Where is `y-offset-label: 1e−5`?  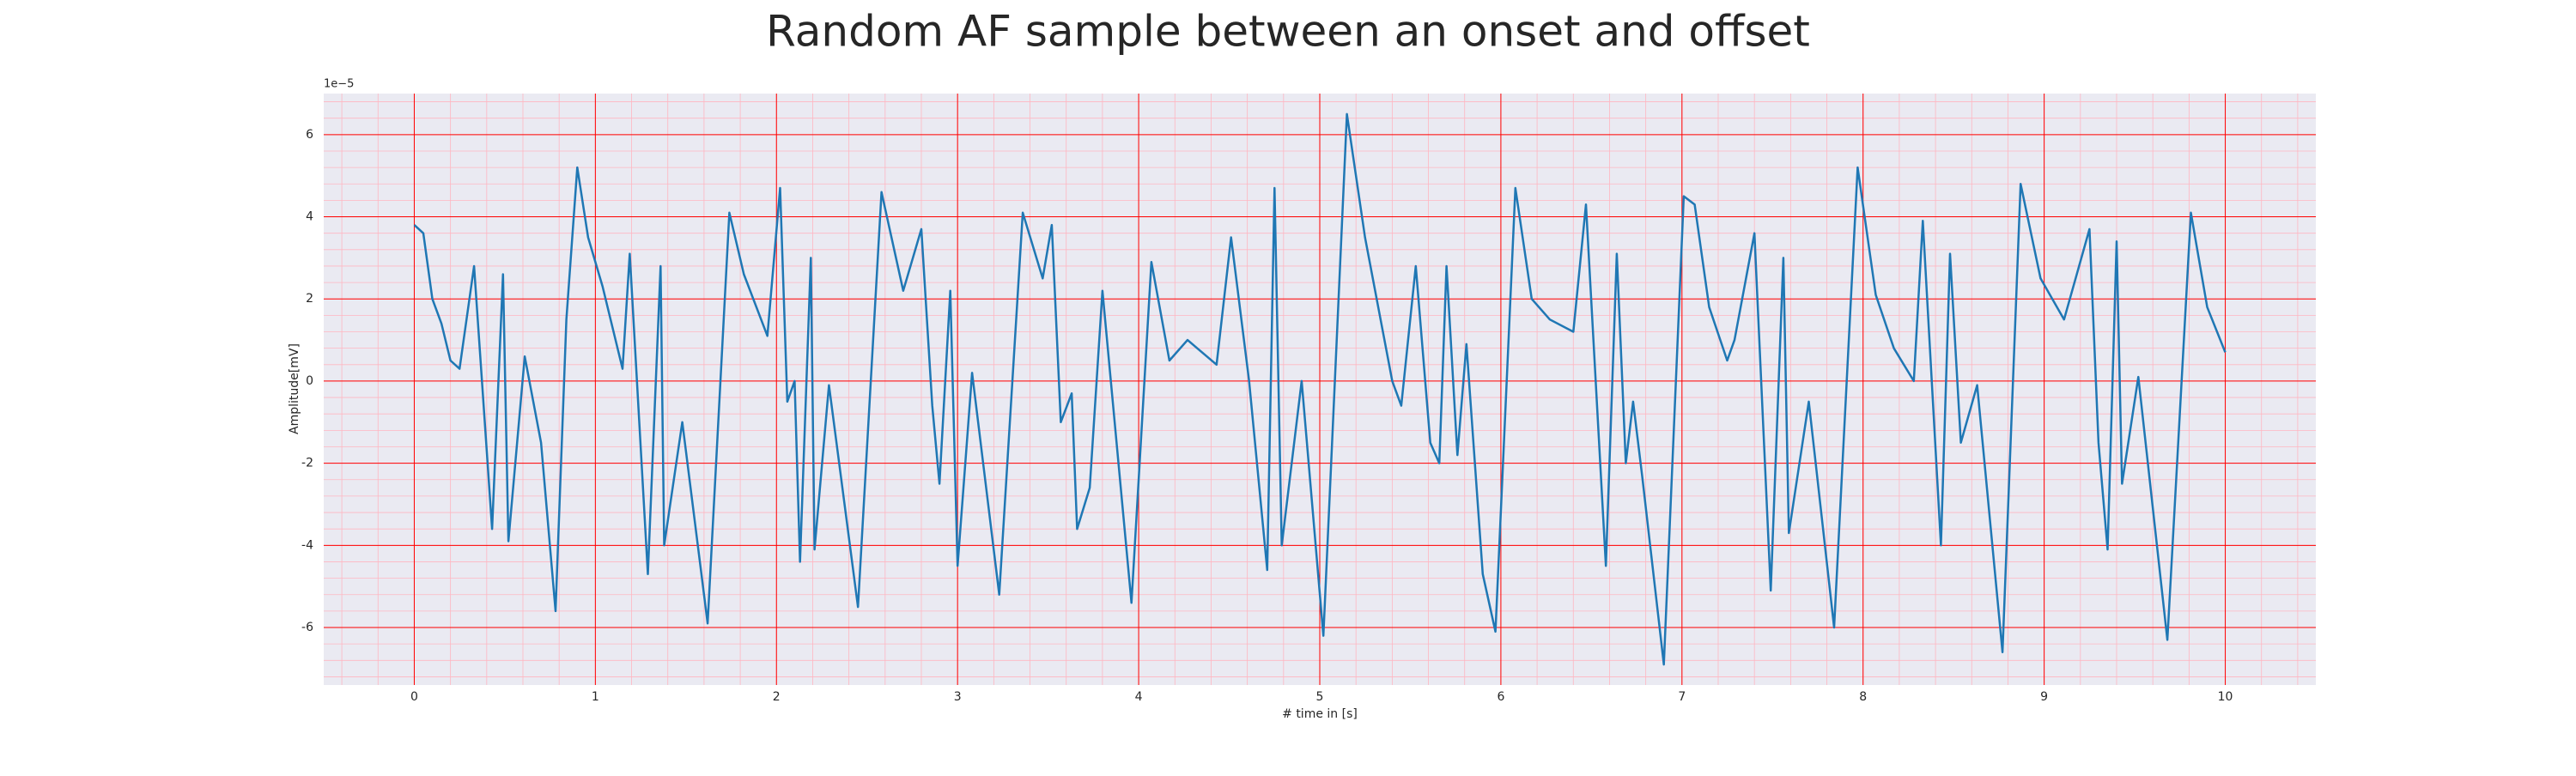 y-offset-label: 1e−5 is located at coordinates (339, 84).